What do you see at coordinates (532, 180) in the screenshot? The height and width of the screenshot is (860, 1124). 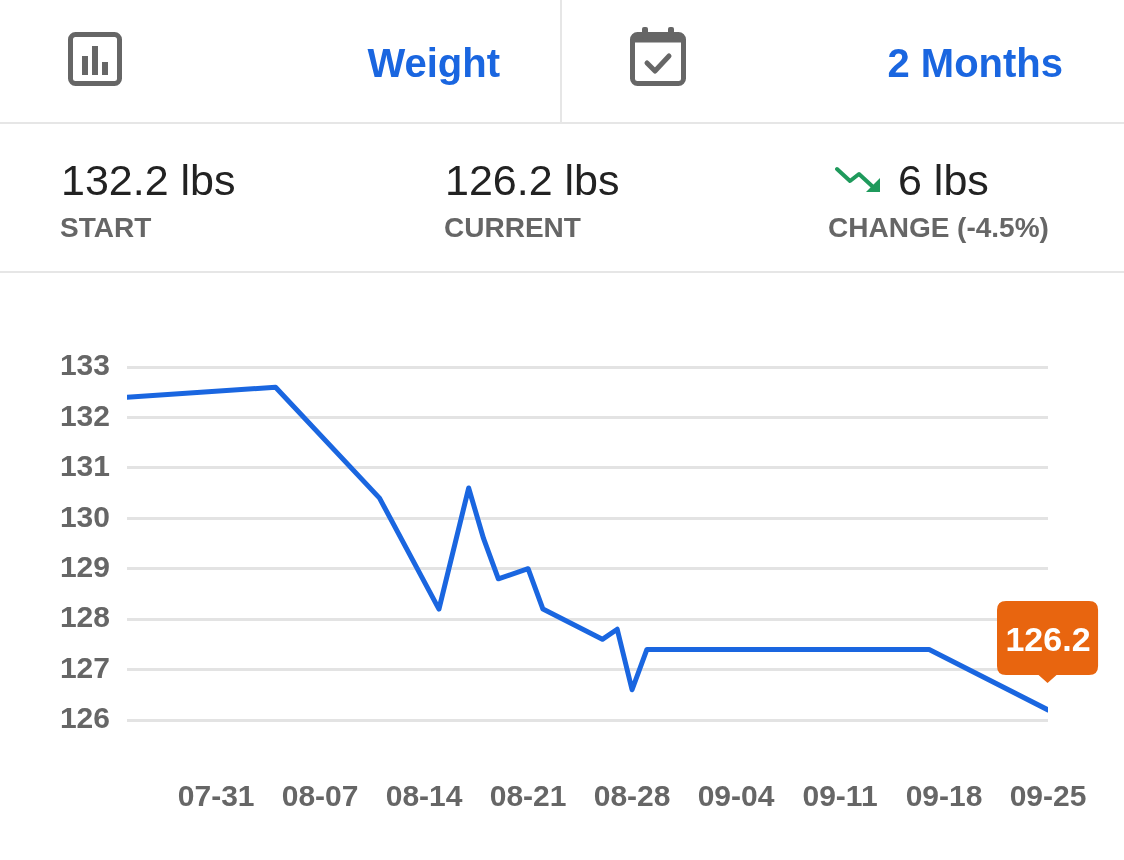 I see `text: 126.2 lbs` at bounding box center [532, 180].